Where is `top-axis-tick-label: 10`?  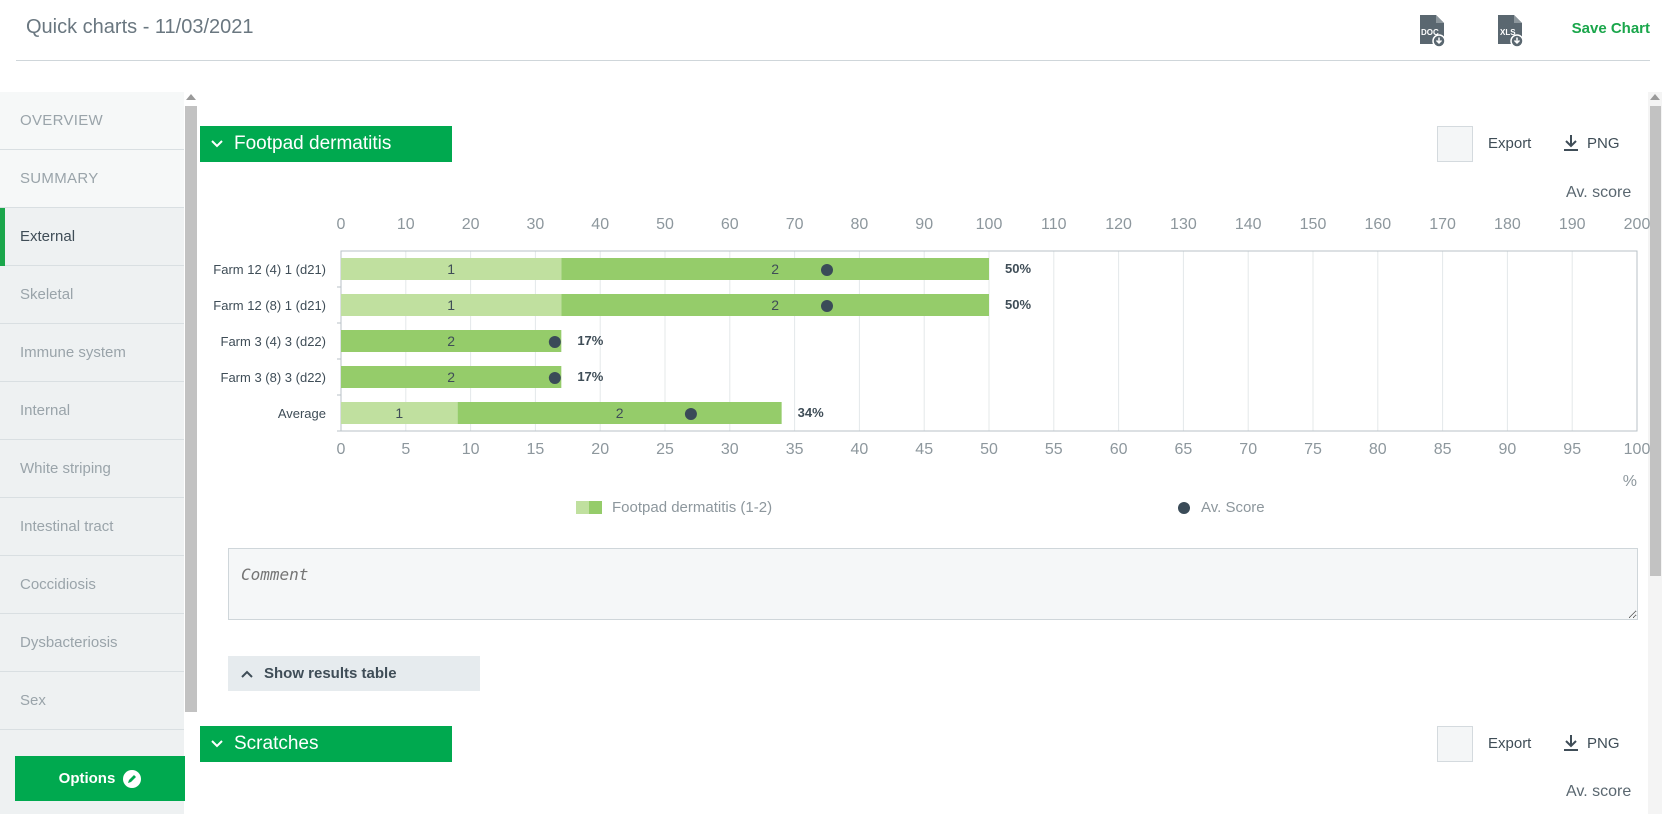
top-axis-tick-label: 10 is located at coordinates (406, 224).